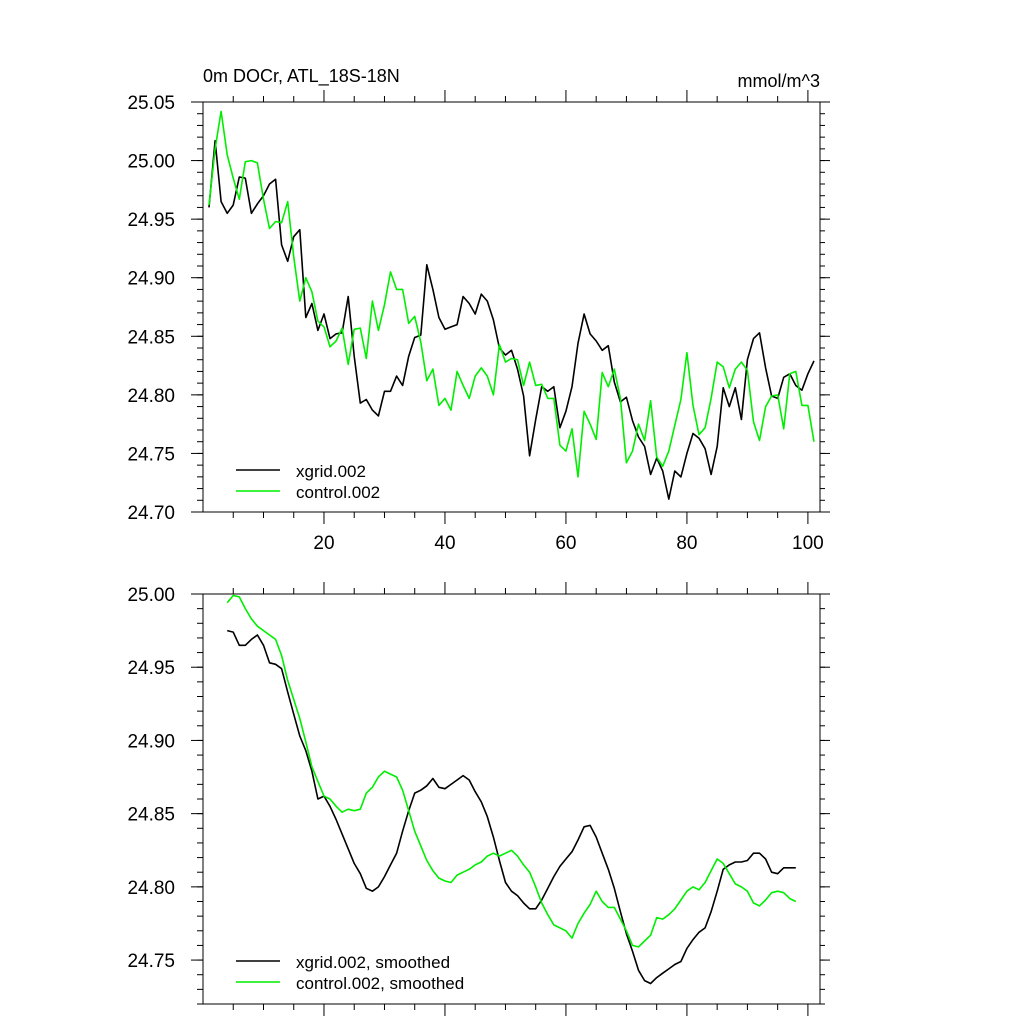 The width and height of the screenshot is (1024, 1024). What do you see at coordinates (331, 471) in the screenshot?
I see `legend-label-xgrid: xgrid.002` at bounding box center [331, 471].